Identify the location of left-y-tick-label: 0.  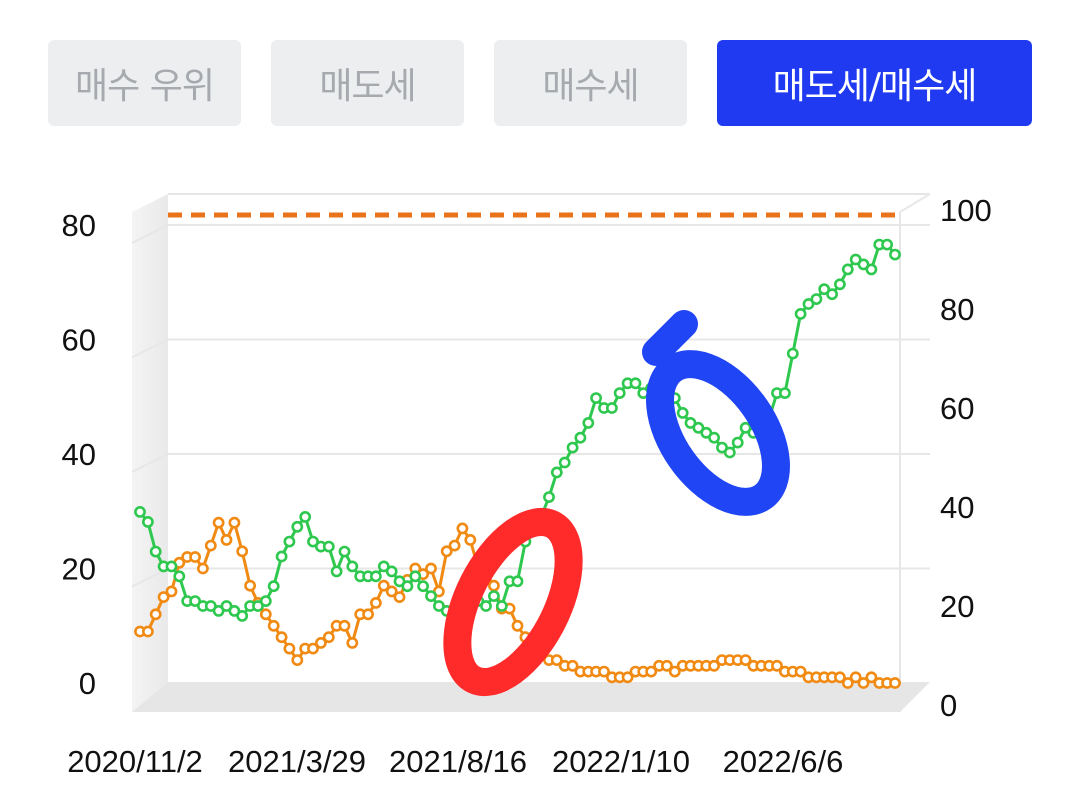
(87, 683).